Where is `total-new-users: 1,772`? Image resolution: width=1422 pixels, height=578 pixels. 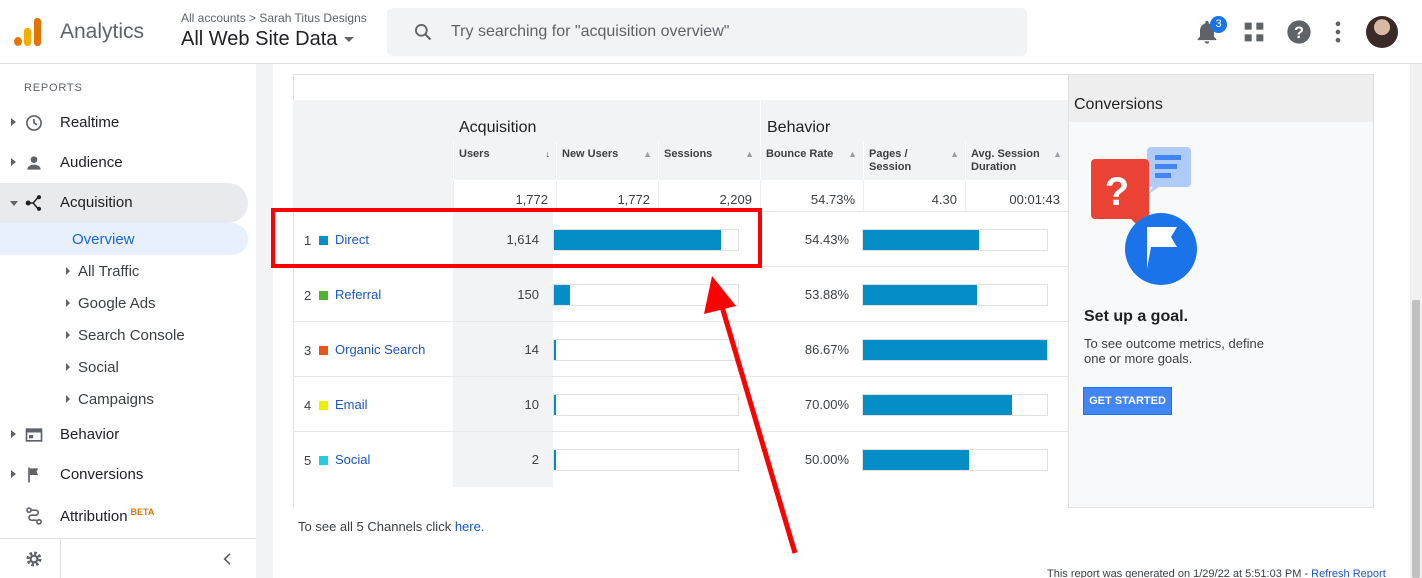 total-new-users: 1,772 is located at coordinates (607, 195).